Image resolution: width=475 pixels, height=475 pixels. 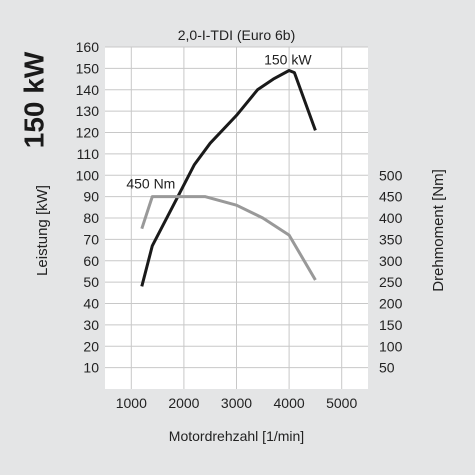 What do you see at coordinates (387, 368) in the screenshot?
I see `y2-tick-label: 50` at bounding box center [387, 368].